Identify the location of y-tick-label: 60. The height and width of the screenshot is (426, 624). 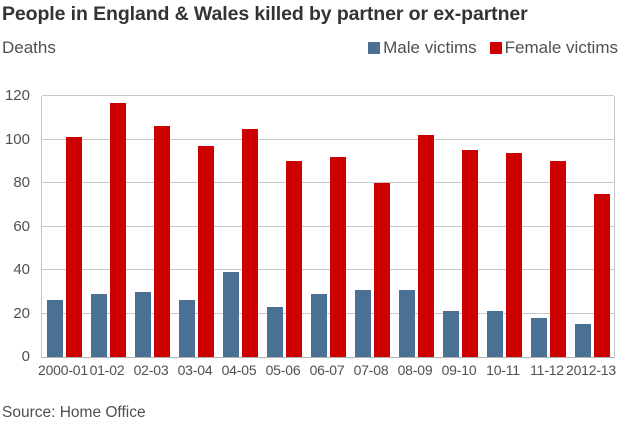
(21, 226).